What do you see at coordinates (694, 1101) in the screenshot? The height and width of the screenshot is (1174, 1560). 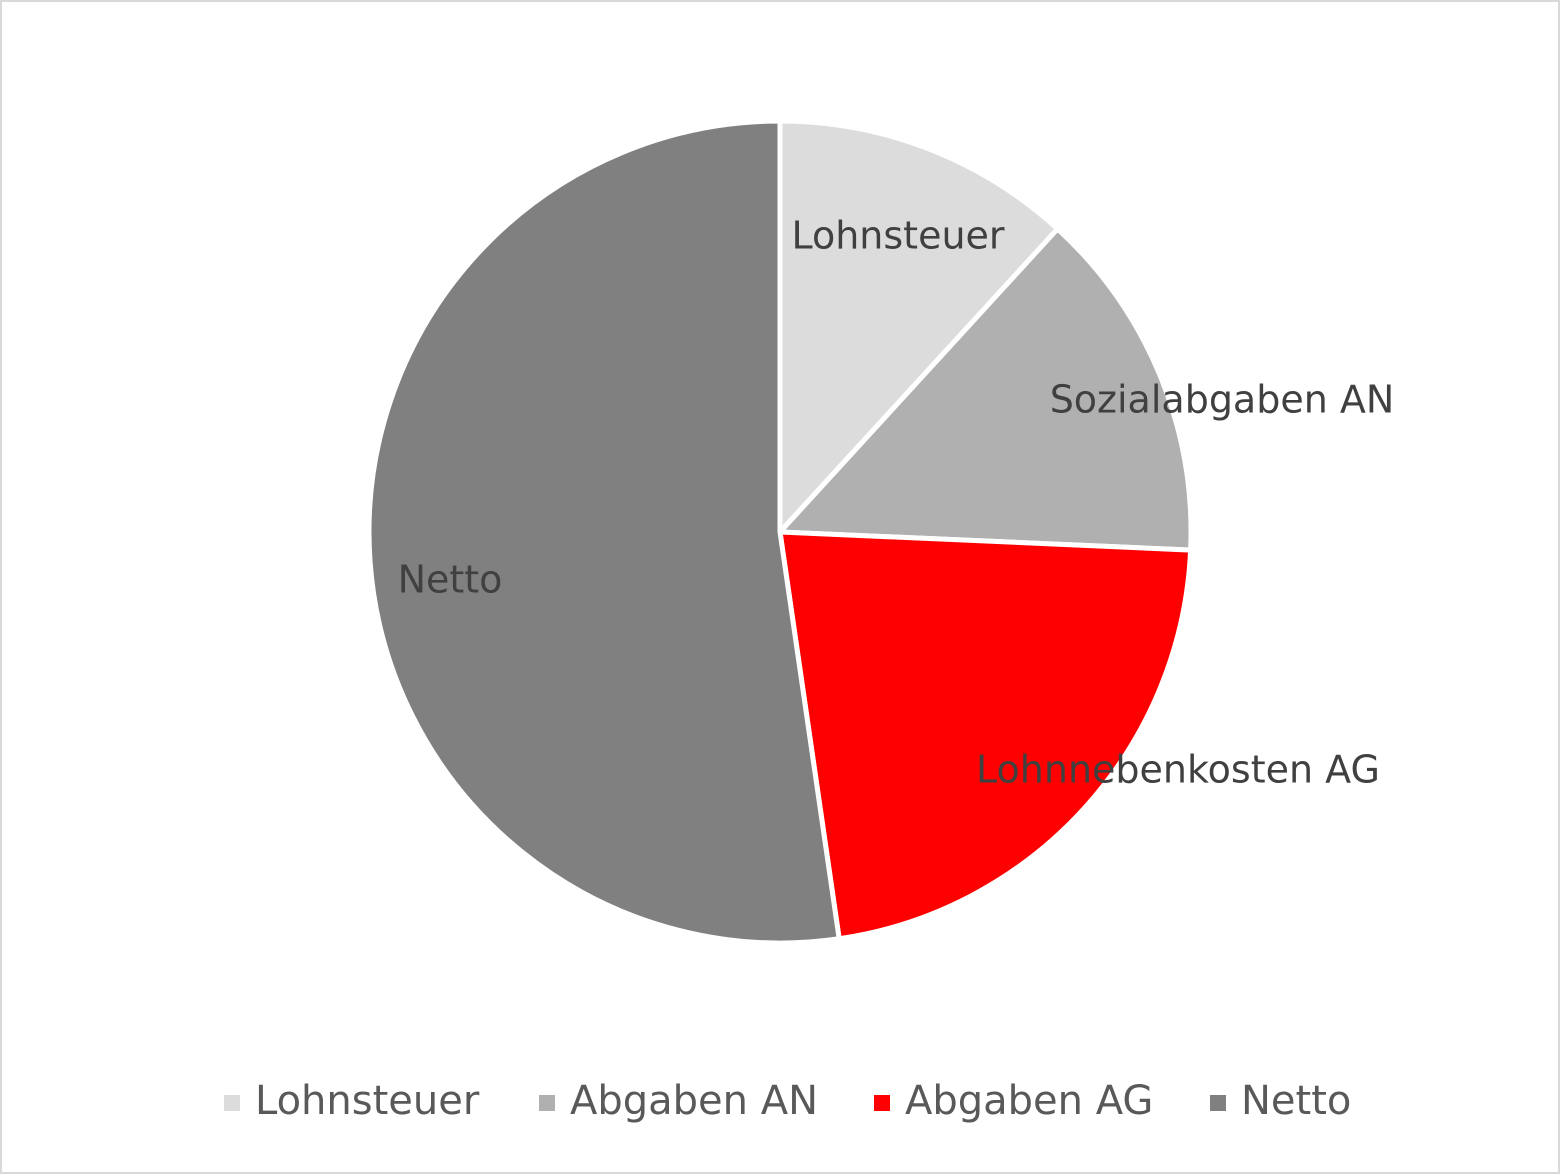 I see `legend-label: Abgaben AN` at bounding box center [694, 1101].